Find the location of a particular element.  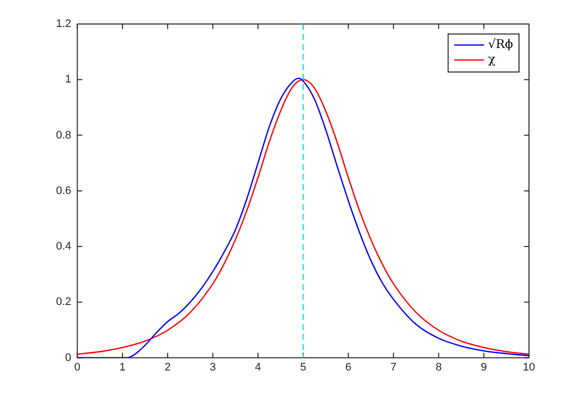

y-tick-label: 0.6 is located at coordinates (64, 190).